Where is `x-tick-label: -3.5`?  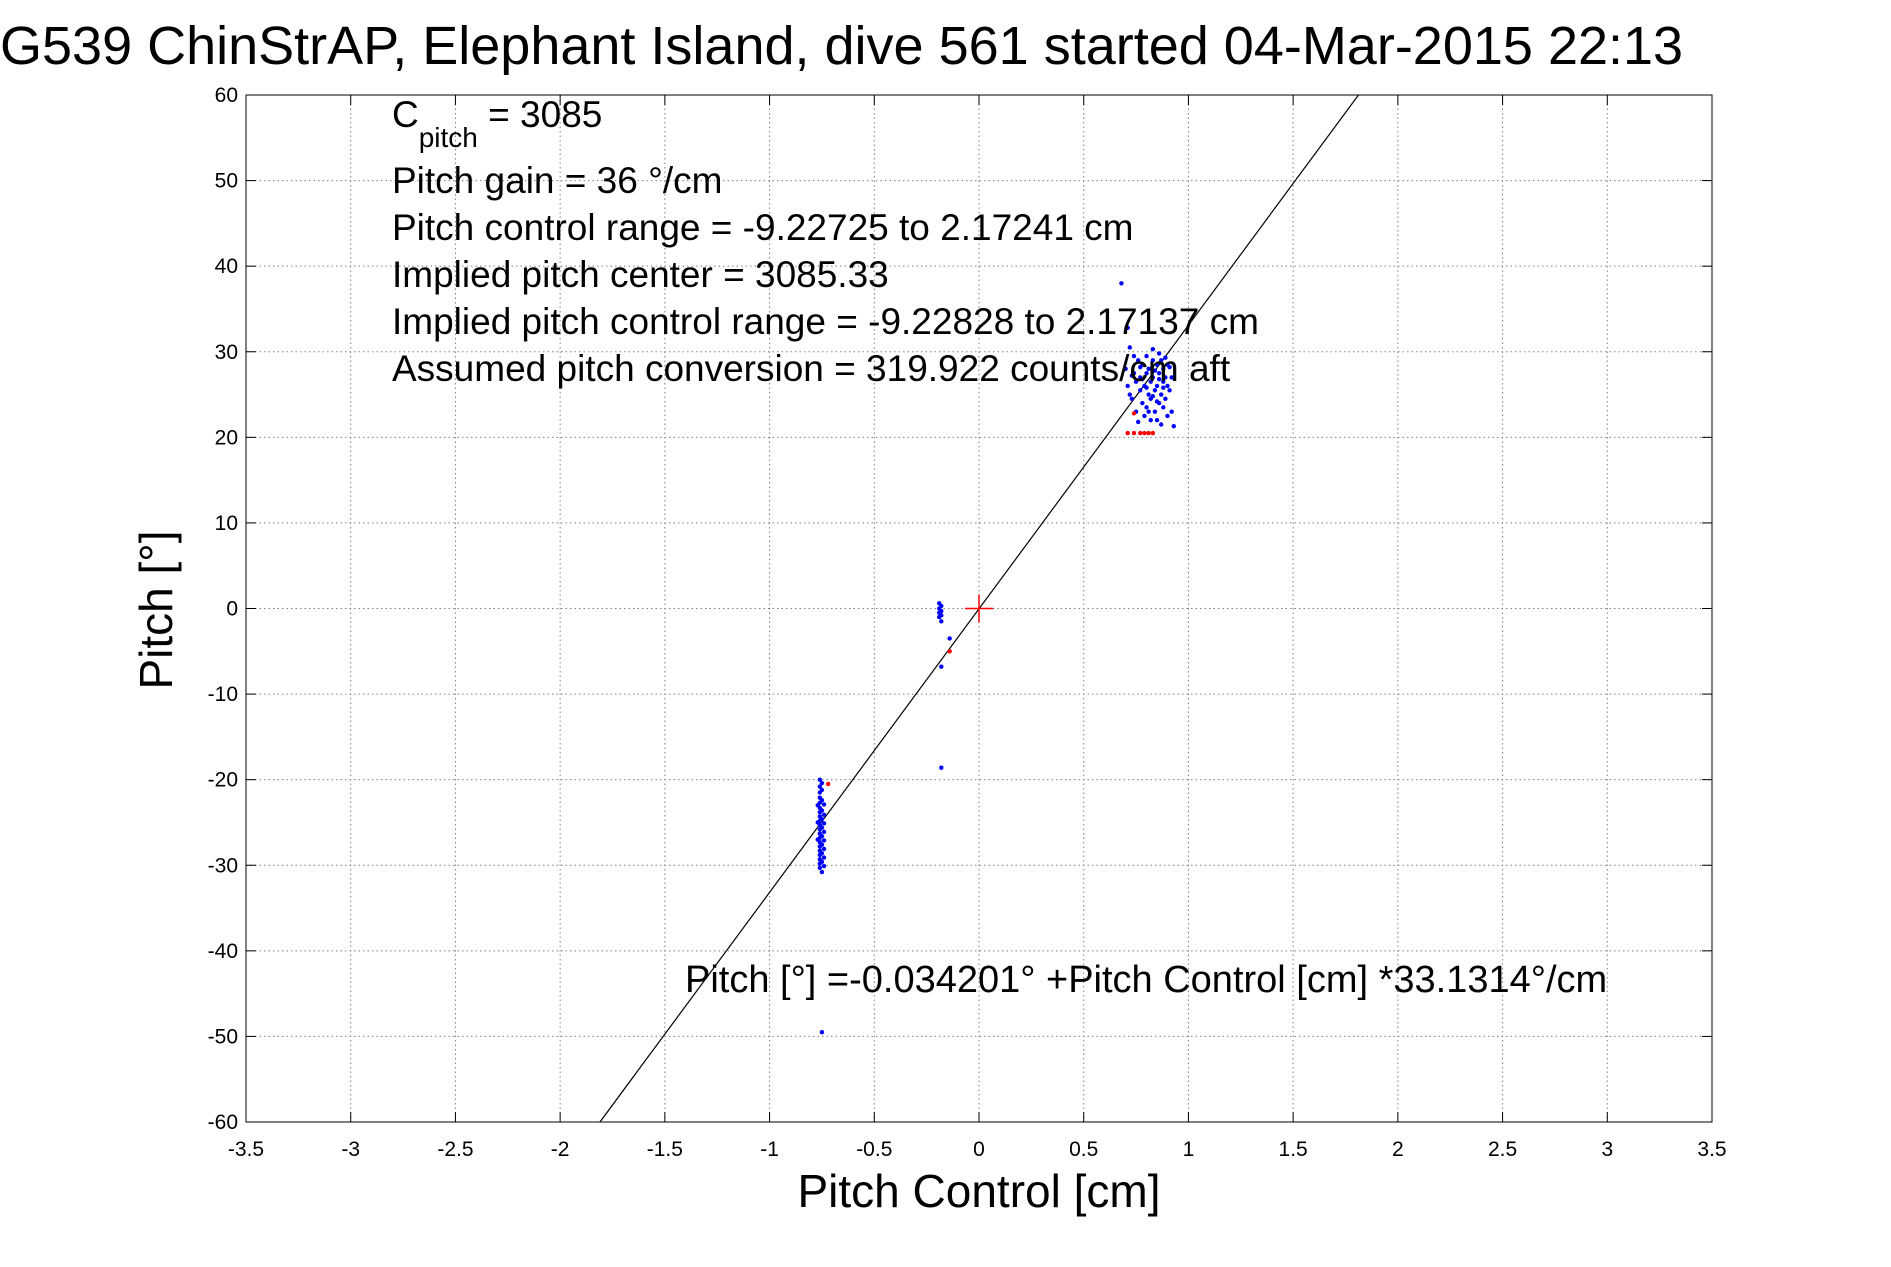
x-tick-label: -3.5 is located at coordinates (246, 1149).